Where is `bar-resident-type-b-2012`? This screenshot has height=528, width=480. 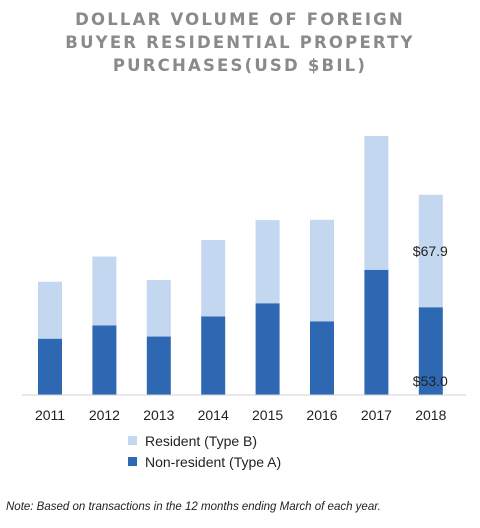
bar-resident-type-b-2012 is located at coordinates (104, 291).